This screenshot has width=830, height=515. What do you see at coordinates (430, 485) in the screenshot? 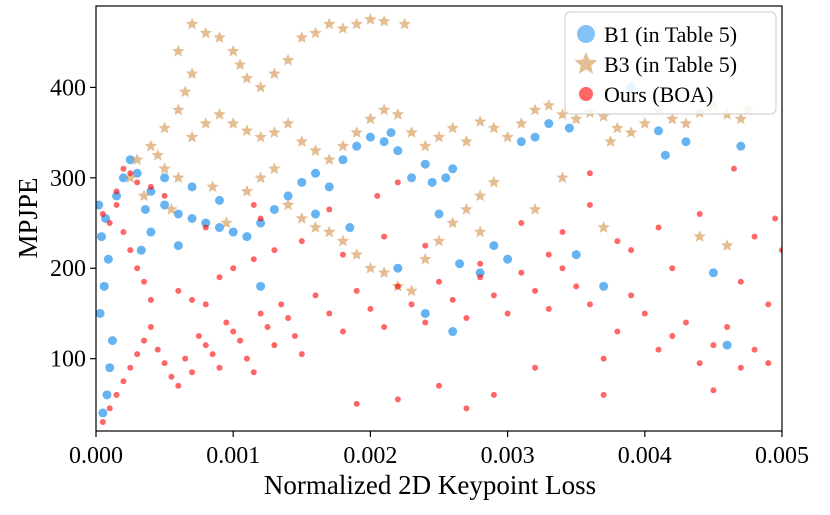
I see `x-axis-label: Normalized 2D Keypoint Loss` at bounding box center [430, 485].